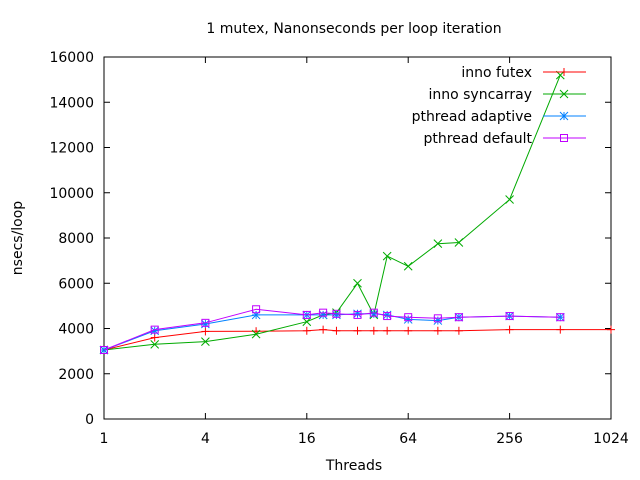 This screenshot has height=480, width=640. I want to click on legend-entry: pthread adaptive, so click(499, 117).